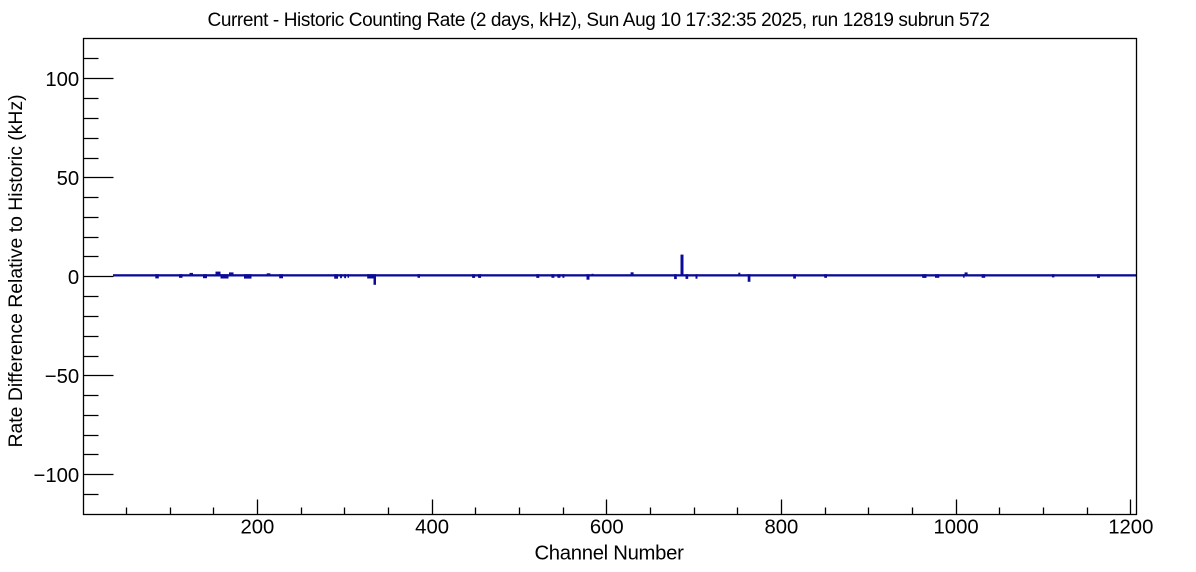 The width and height of the screenshot is (1196, 572). I want to click on svg-text: 400, so click(432, 527).